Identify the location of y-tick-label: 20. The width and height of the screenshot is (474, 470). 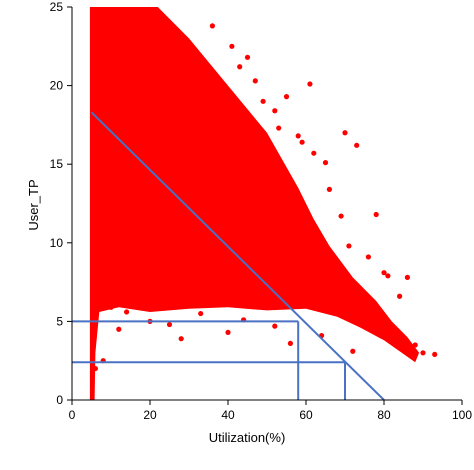
(57, 86).